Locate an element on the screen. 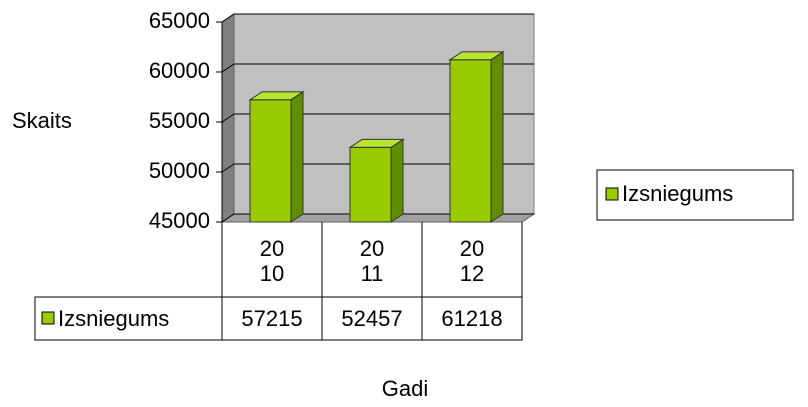 The image size is (808, 407). legend-label: Izsniegums is located at coordinates (677, 193).